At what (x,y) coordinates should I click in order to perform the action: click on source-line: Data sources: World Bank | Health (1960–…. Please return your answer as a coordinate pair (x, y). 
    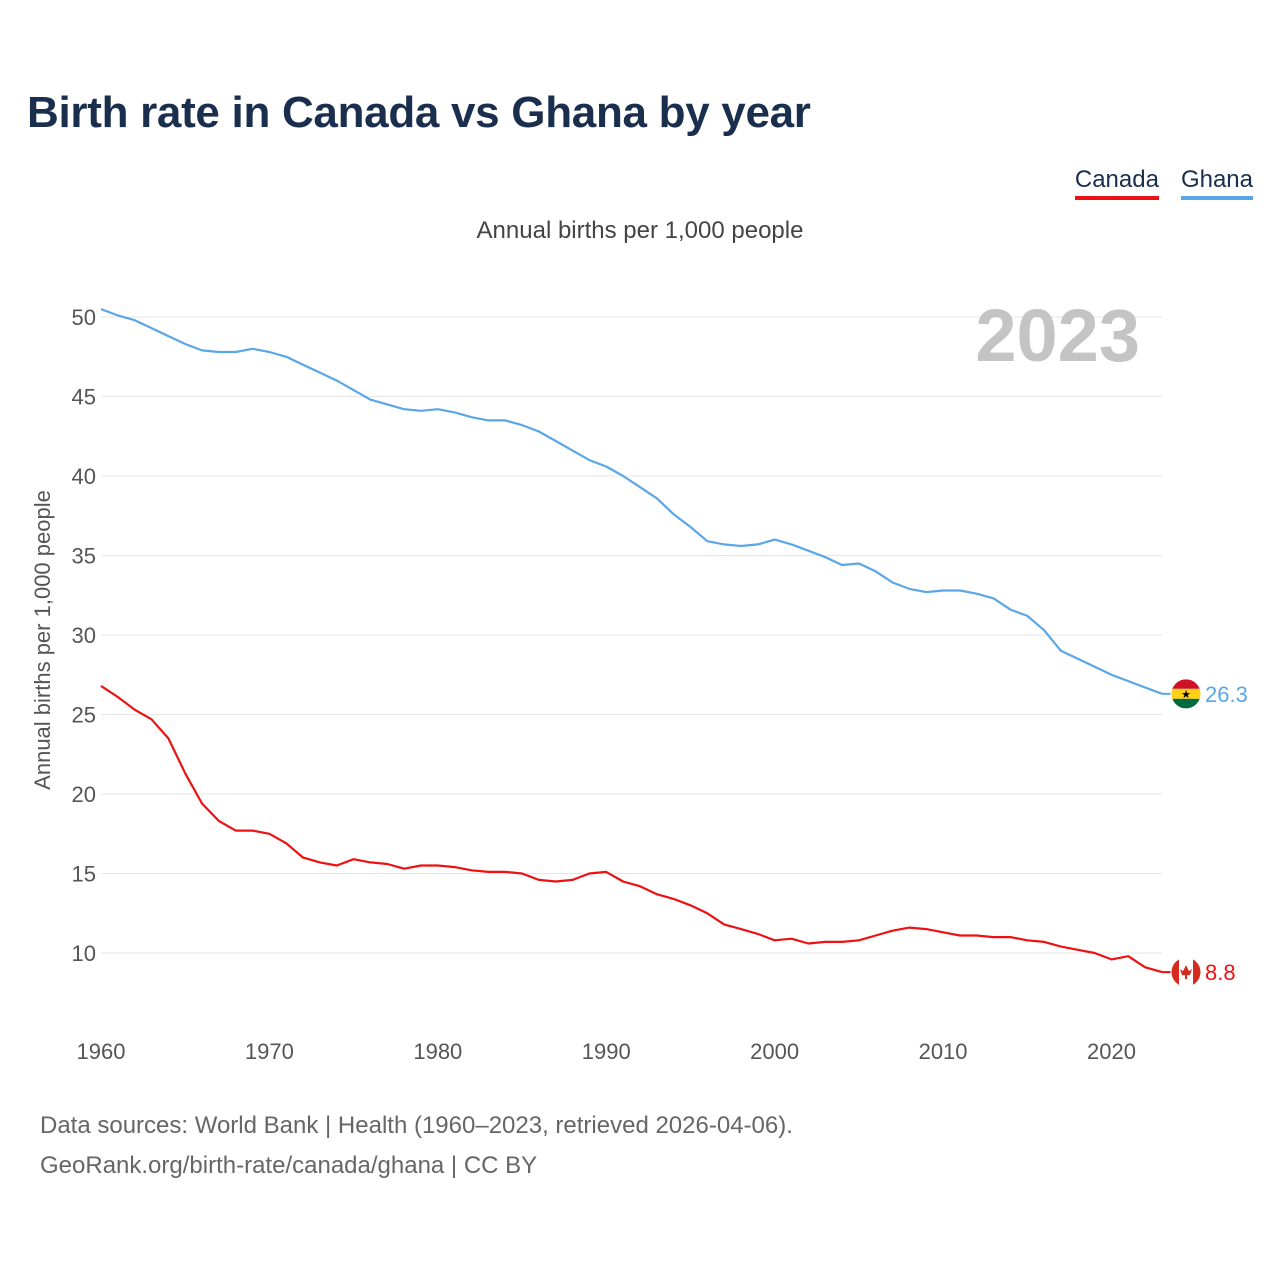
    Looking at the image, I should click on (416, 1125).